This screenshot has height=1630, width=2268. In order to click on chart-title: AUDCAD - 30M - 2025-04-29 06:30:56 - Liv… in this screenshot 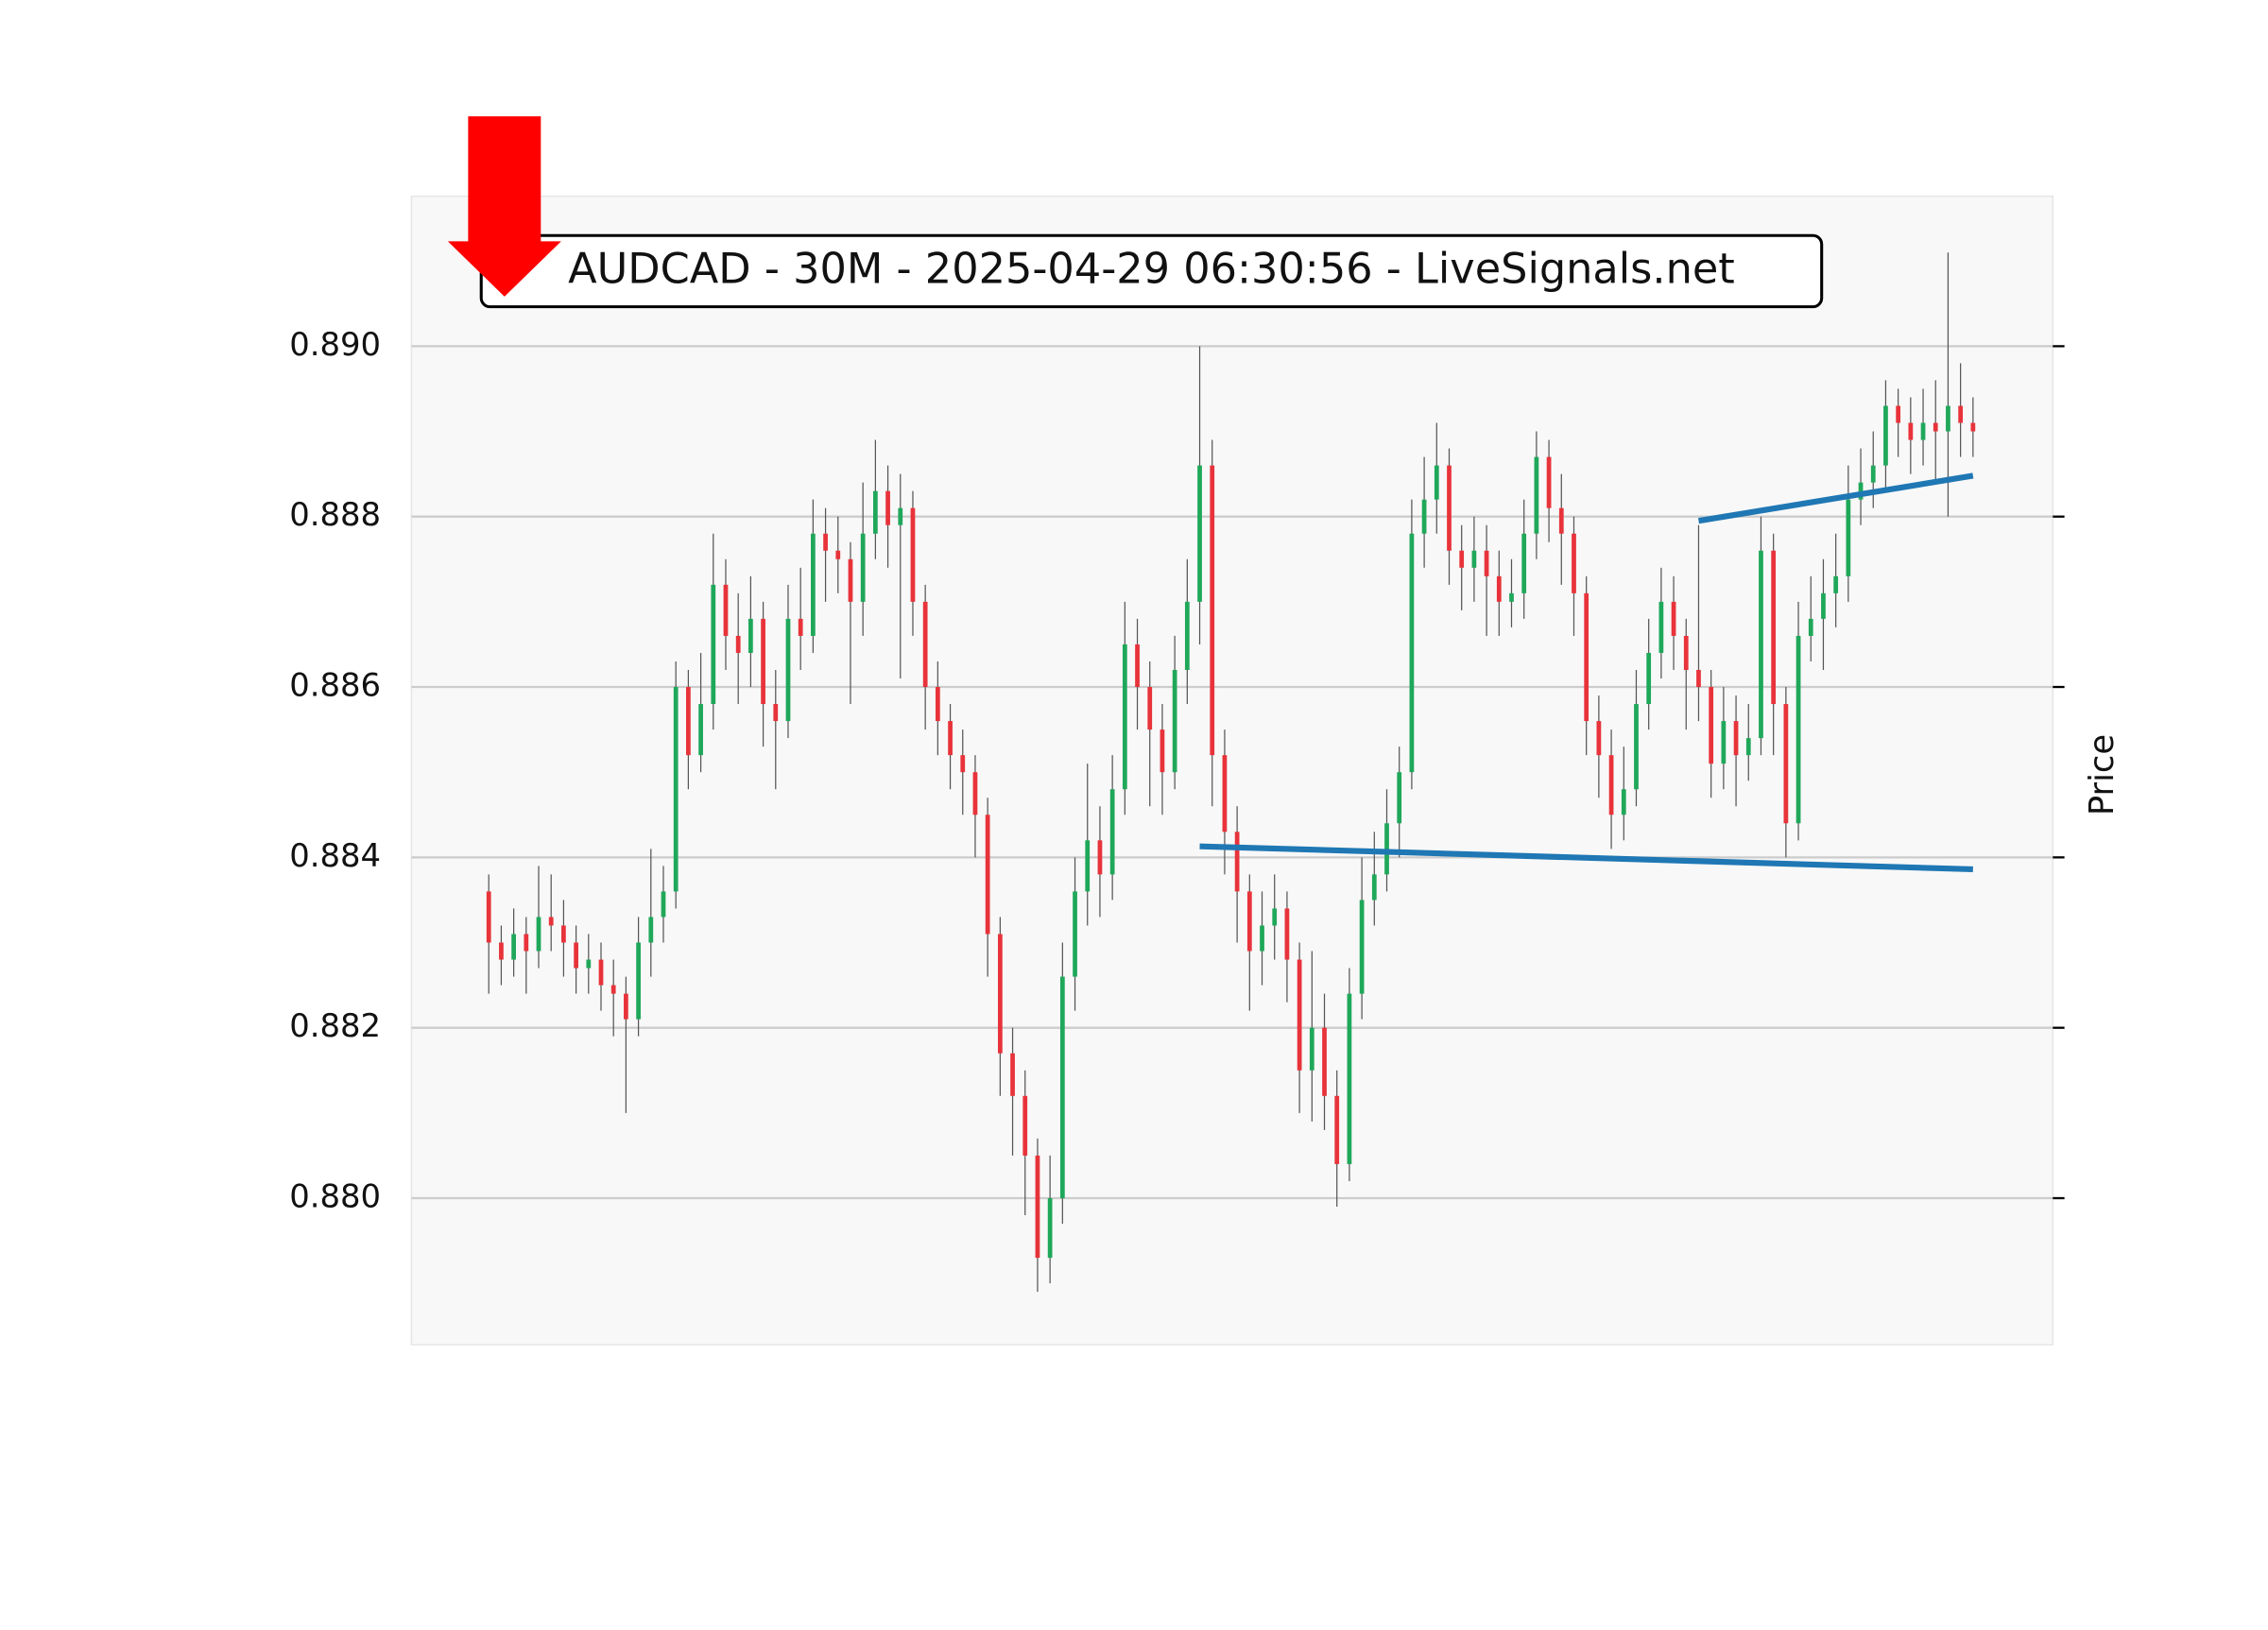, I will do `click(1151, 269)`.